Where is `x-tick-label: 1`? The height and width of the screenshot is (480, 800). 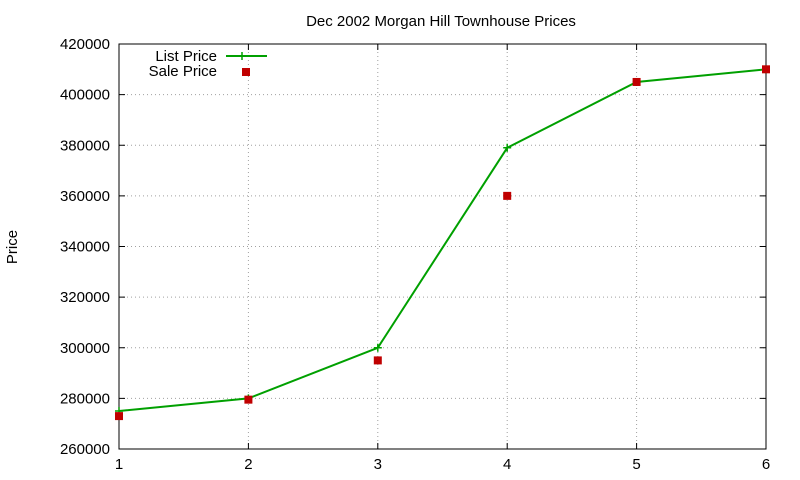 x-tick-label: 1 is located at coordinates (119, 464).